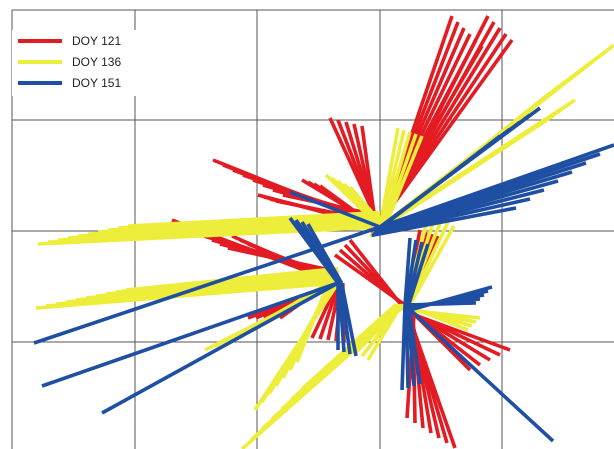 The image size is (614, 449). Describe the element at coordinates (96, 62) in the screenshot. I see `legend-label-doy-136: DOY 136` at that location.